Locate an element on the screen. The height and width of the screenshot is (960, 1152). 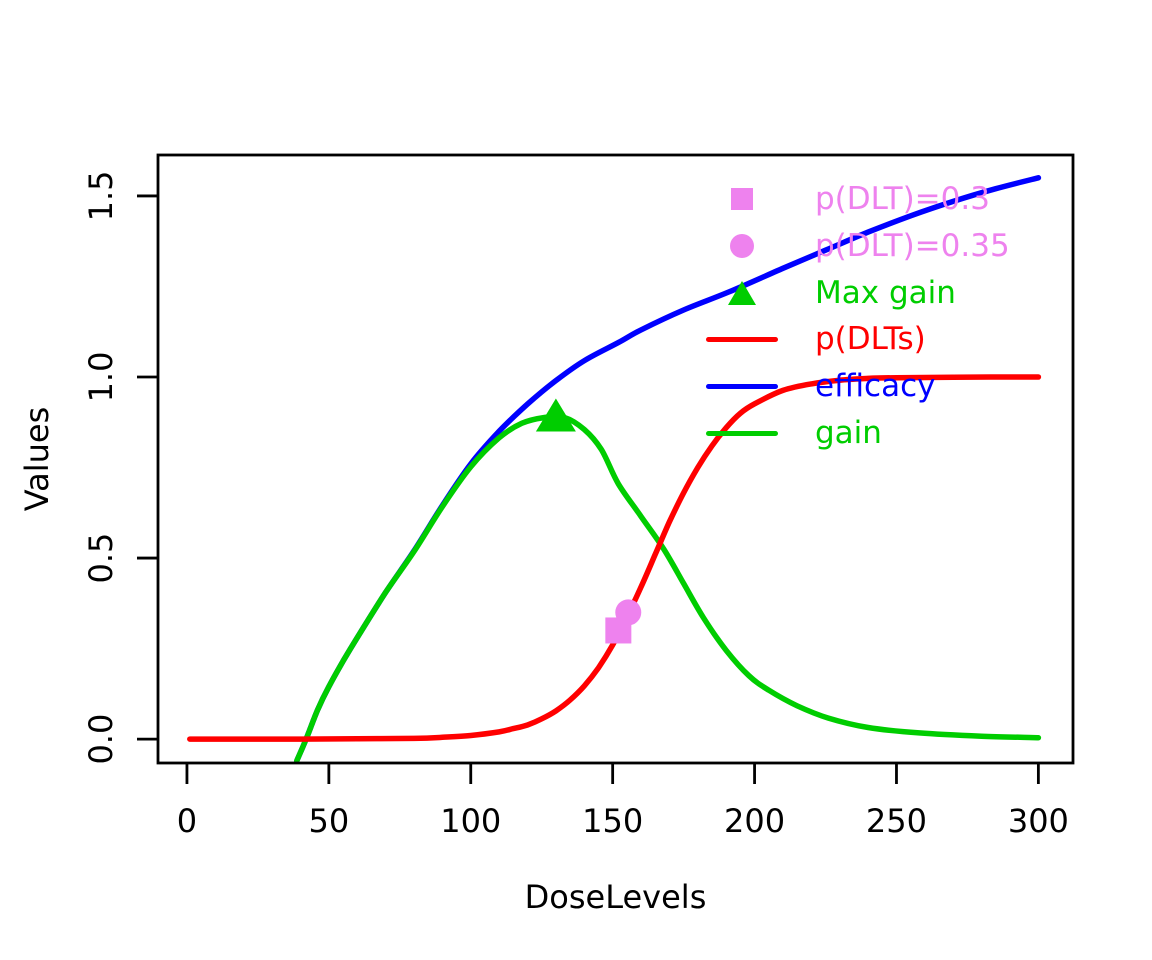
legend-item-max-gain: Max gain is located at coordinates (850, 293).